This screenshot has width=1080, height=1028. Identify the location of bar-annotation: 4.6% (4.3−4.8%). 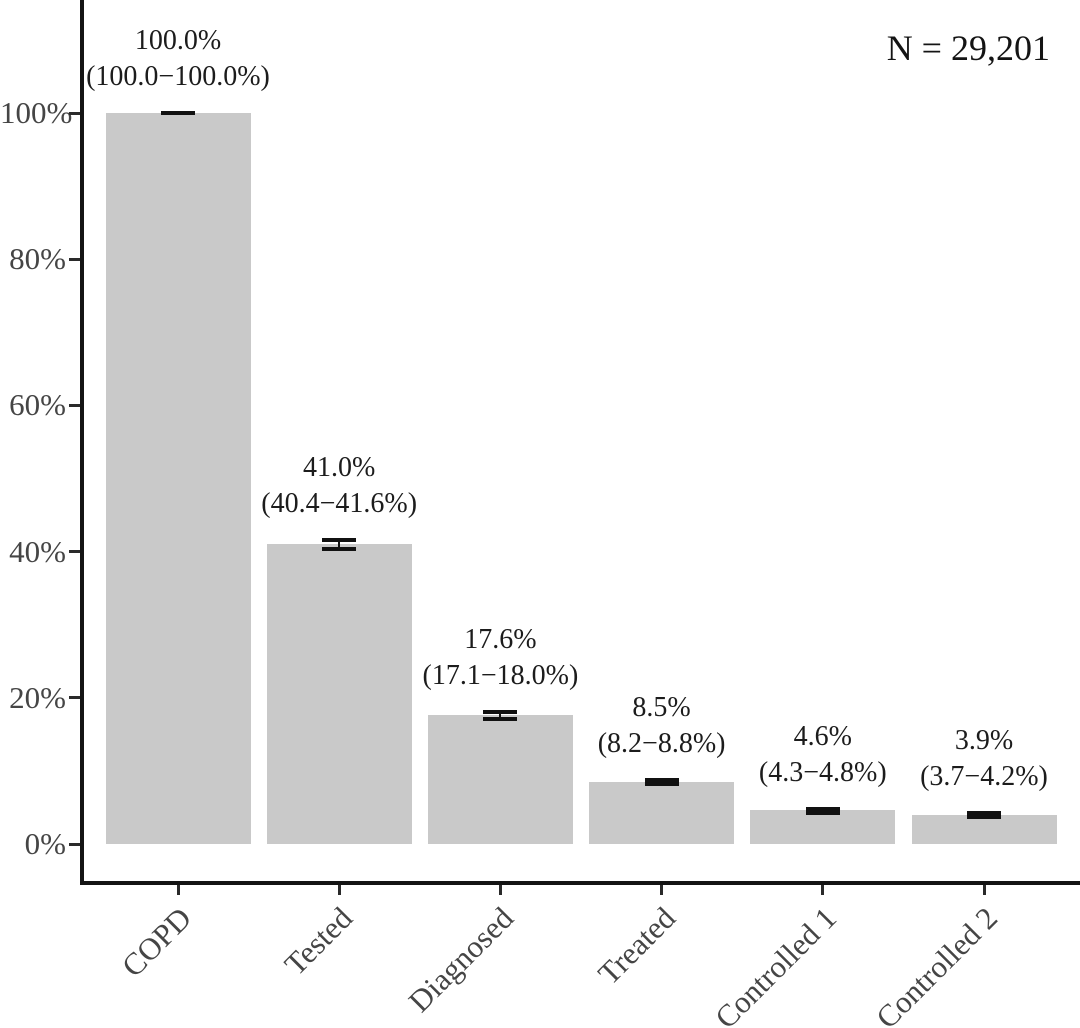
(823, 755).